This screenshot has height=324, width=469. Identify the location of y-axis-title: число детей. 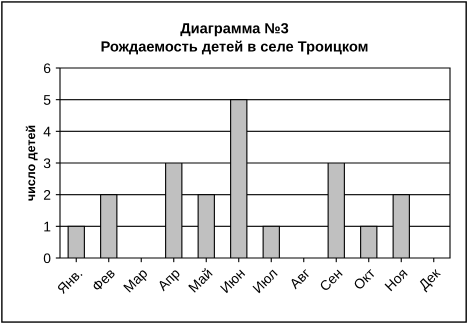
(32, 163).